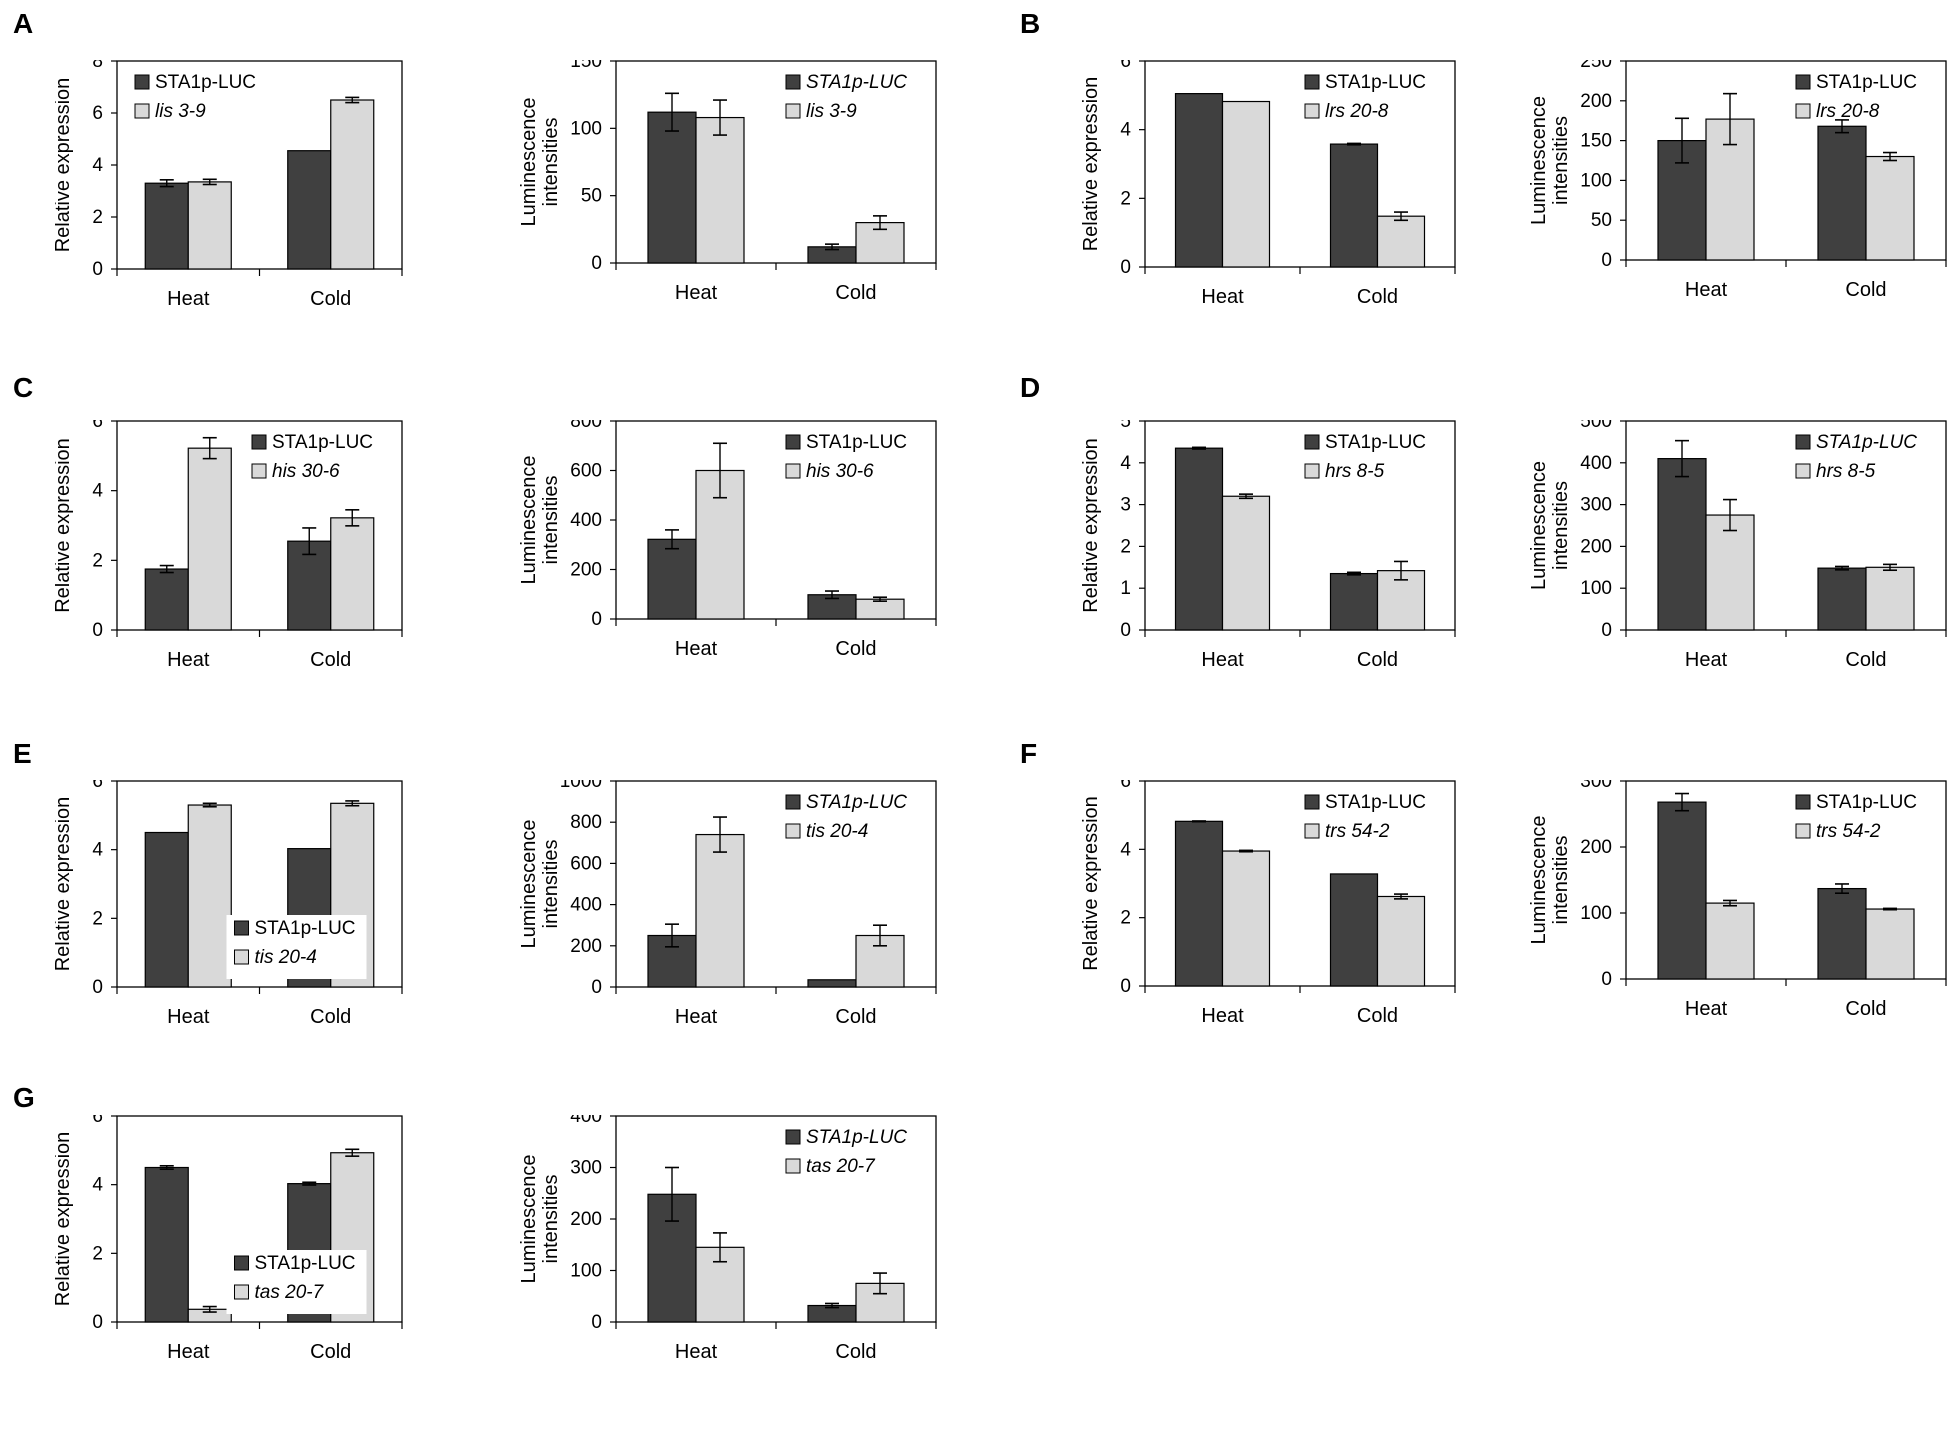  What do you see at coordinates (23, 23) in the screenshot?
I see `panel-letter-a: A` at bounding box center [23, 23].